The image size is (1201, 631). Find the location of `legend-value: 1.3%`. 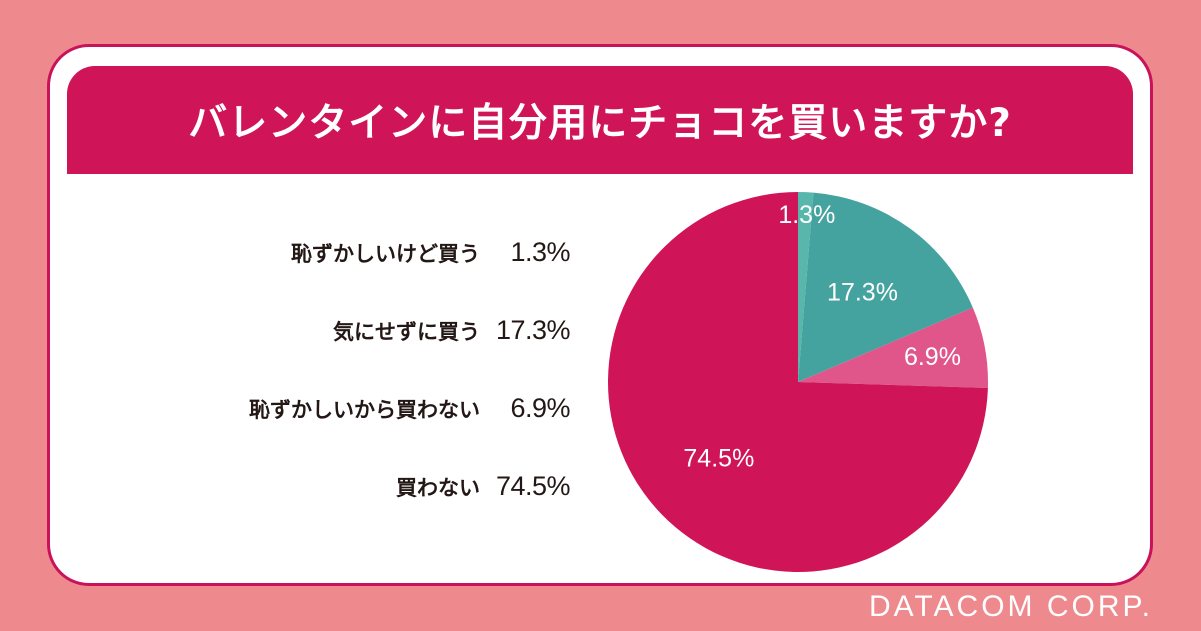

legend-value: 1.3% is located at coordinates (540, 252).